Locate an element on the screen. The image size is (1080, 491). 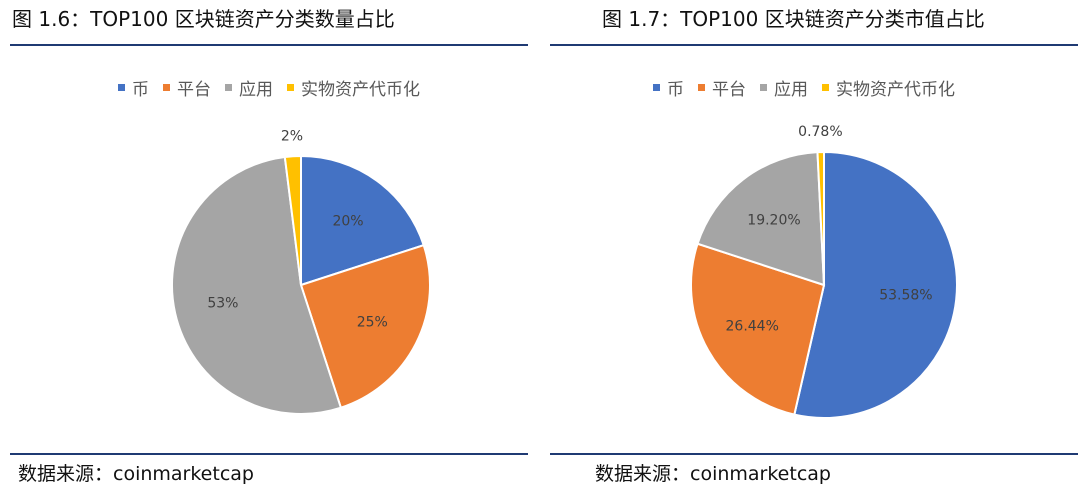
data-label: 20% is located at coordinates (347, 221).